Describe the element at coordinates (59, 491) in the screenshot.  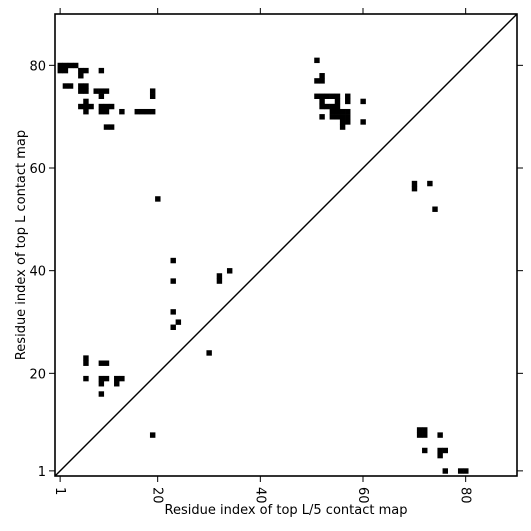
I see `x-tick-label: 1` at that location.